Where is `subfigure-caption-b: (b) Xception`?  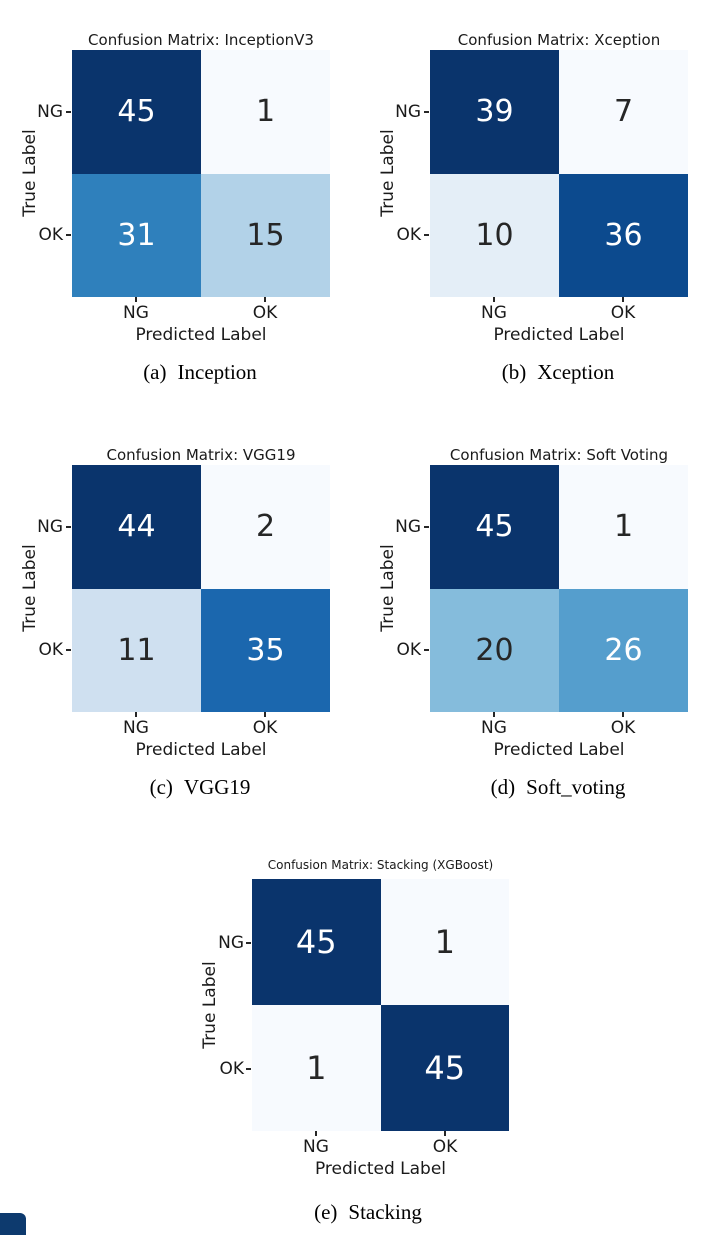
subfigure-caption-b: (b) Xception is located at coordinates (556, 372).